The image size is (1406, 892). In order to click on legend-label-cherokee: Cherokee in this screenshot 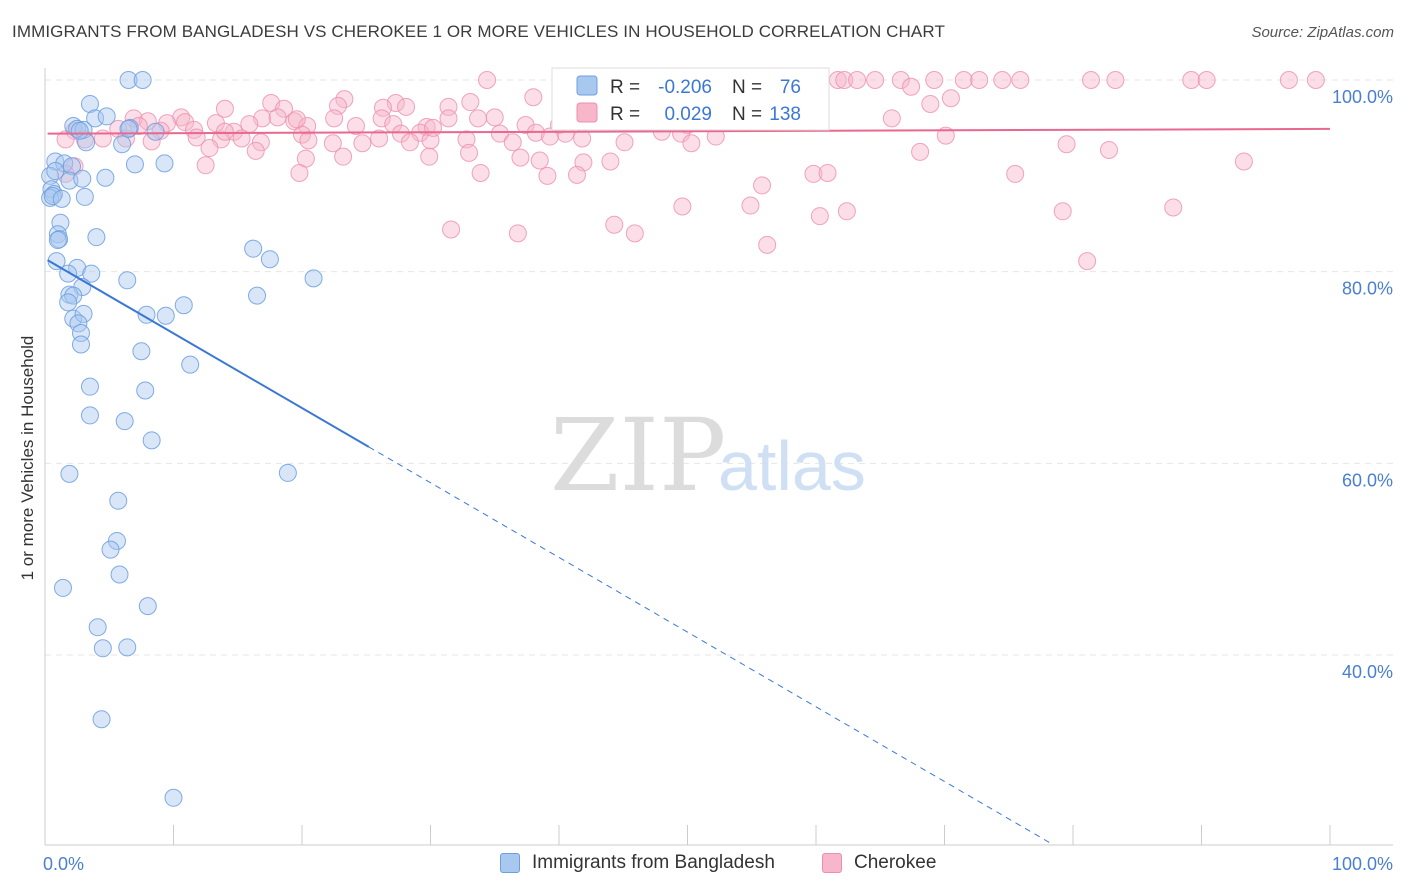, I will do `click(895, 862)`.